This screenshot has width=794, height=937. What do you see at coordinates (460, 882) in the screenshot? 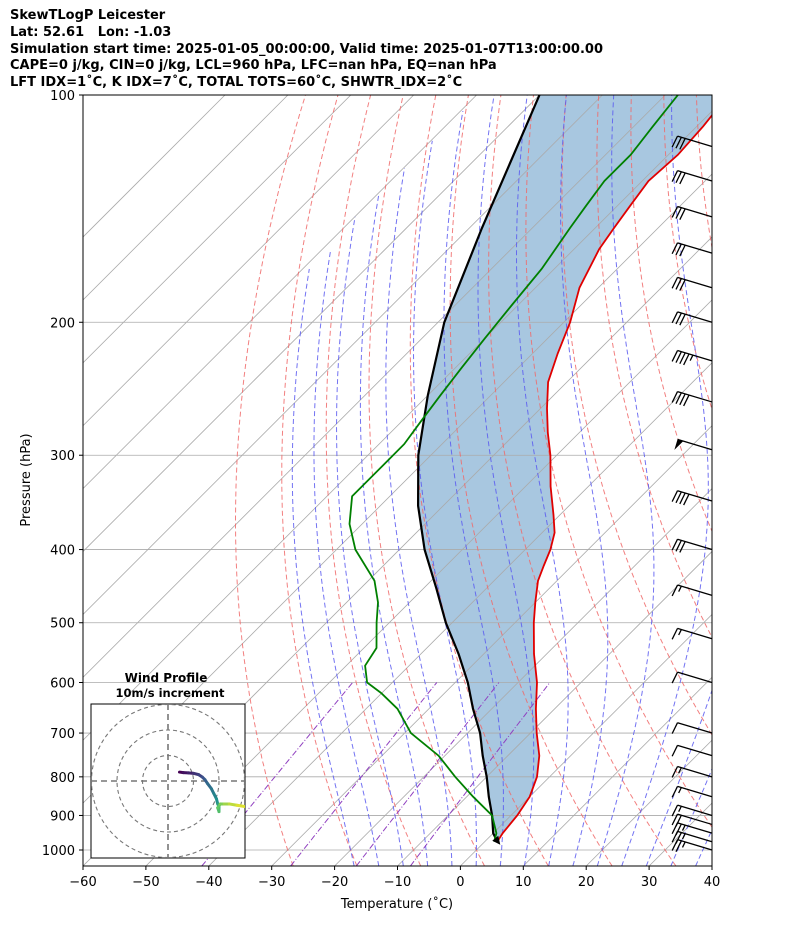
I see `x-tick-label: 0` at bounding box center [460, 882].